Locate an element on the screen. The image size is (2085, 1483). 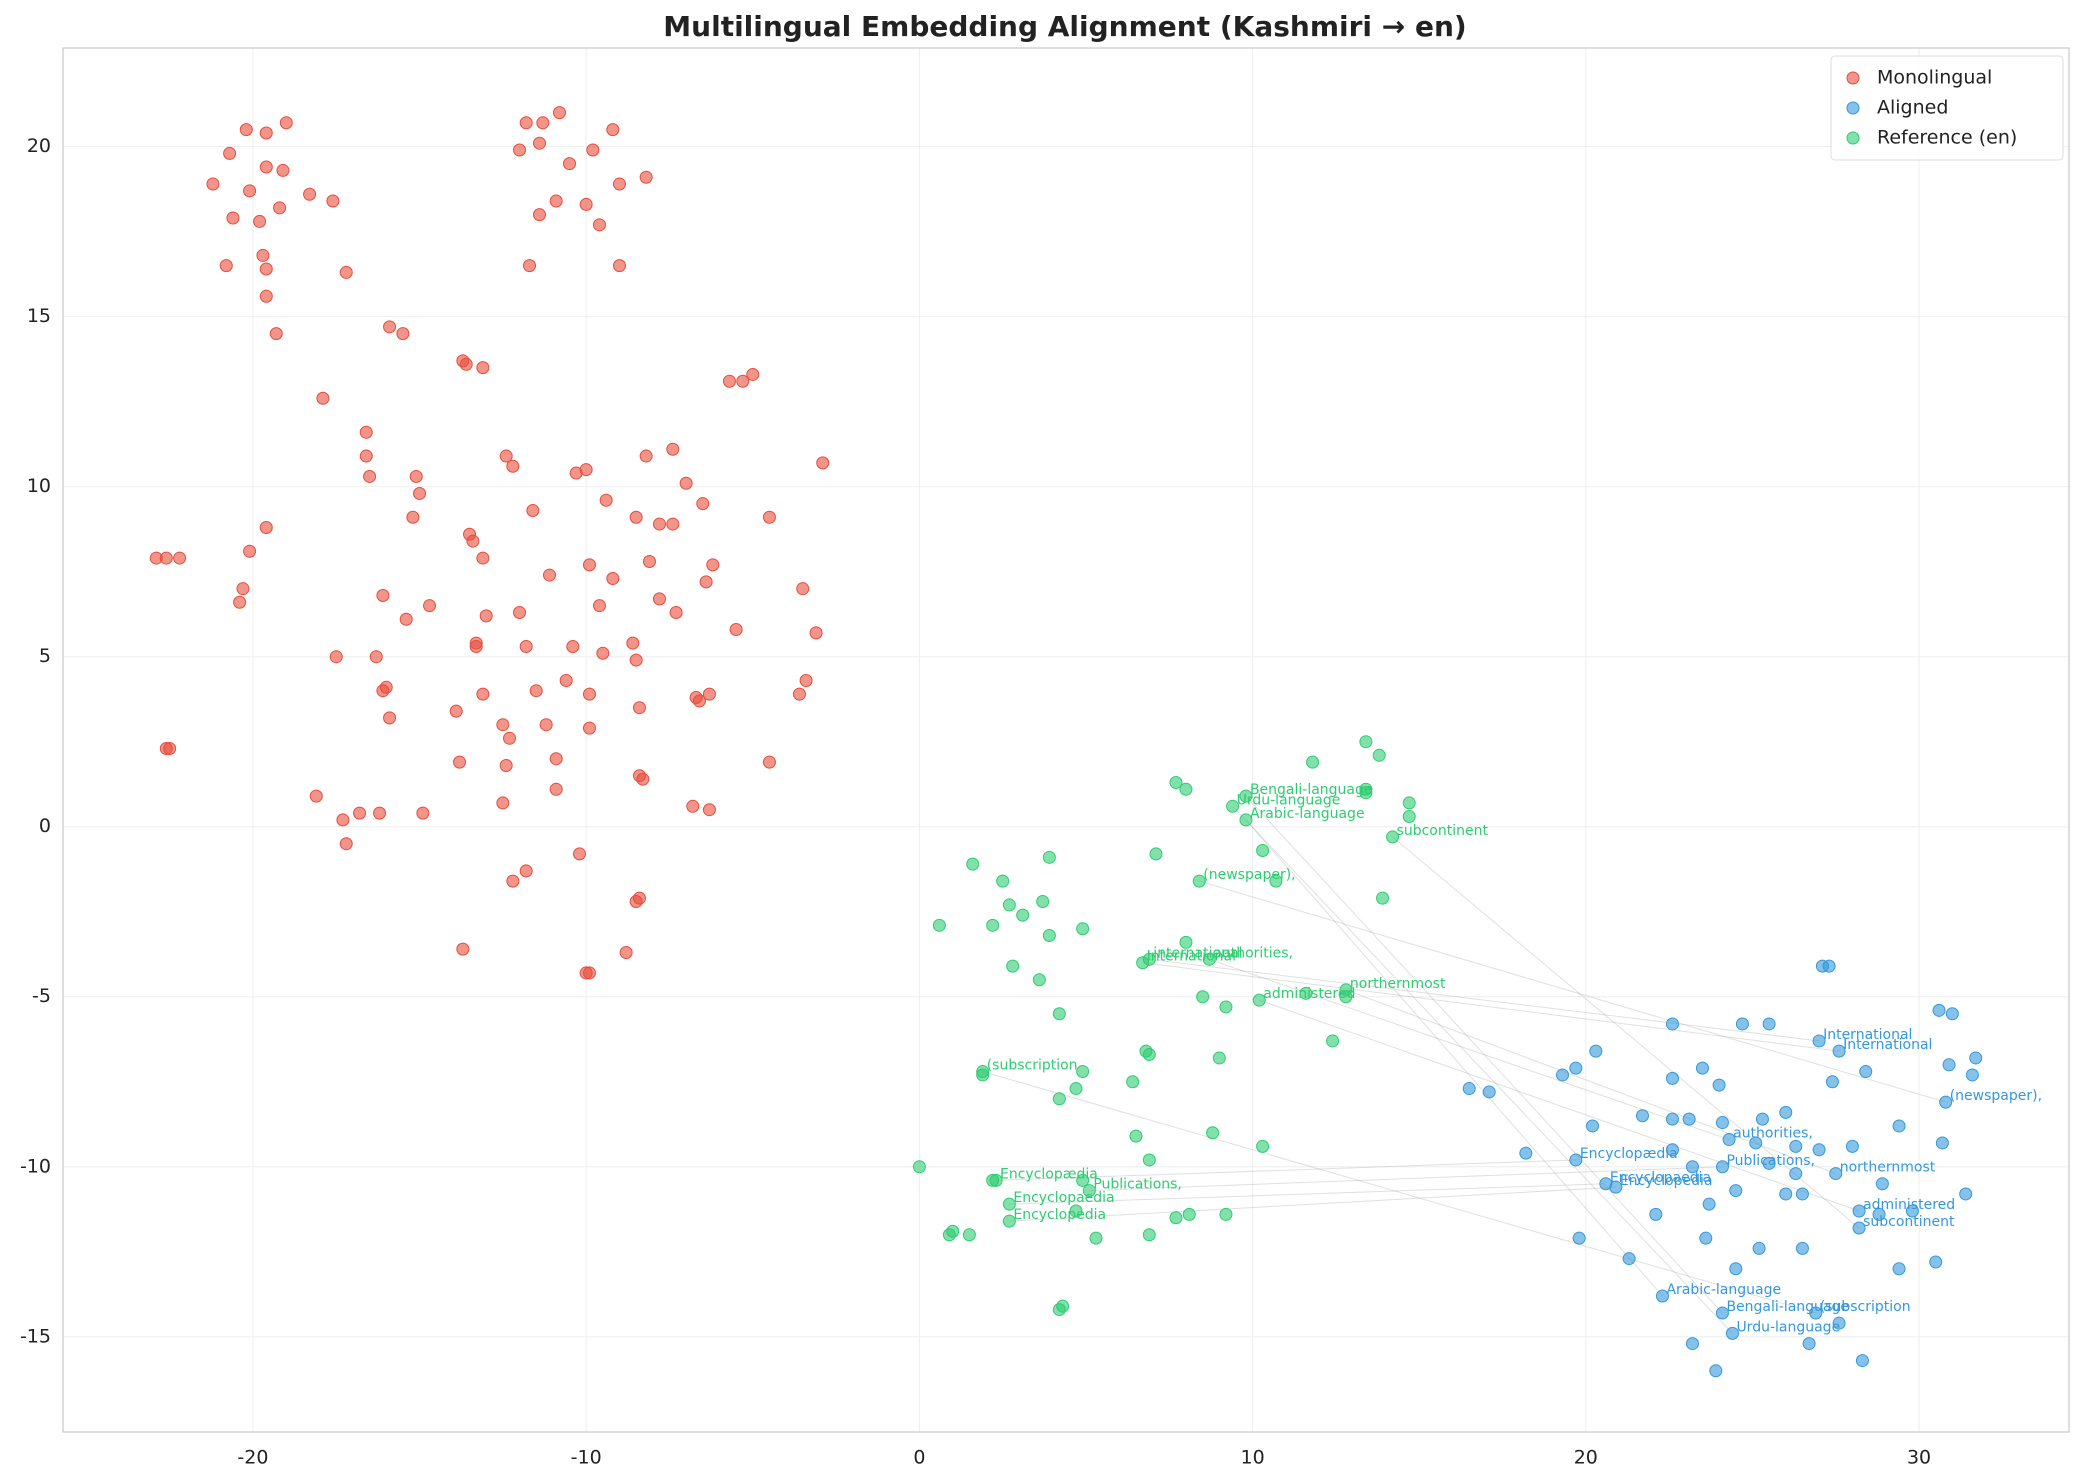
y-tick-label: -10 is located at coordinates (35, 1166).